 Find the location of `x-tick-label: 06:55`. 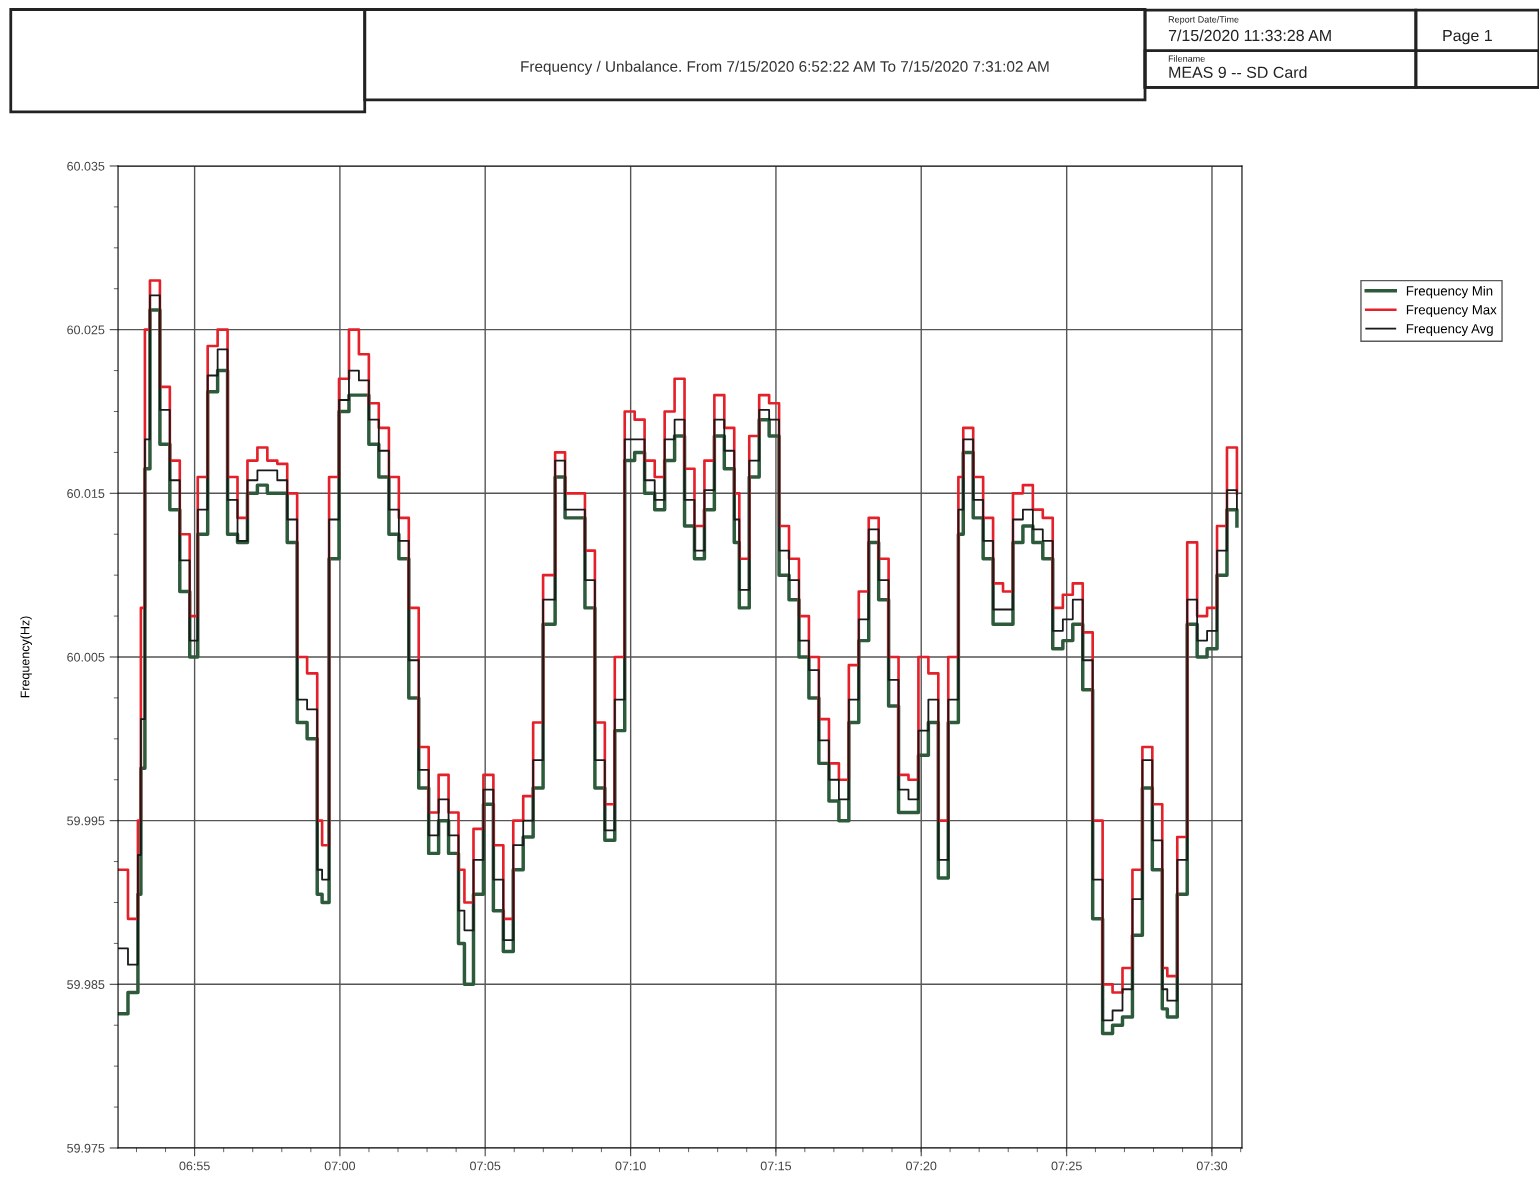

x-tick-label: 06:55 is located at coordinates (194, 1166).